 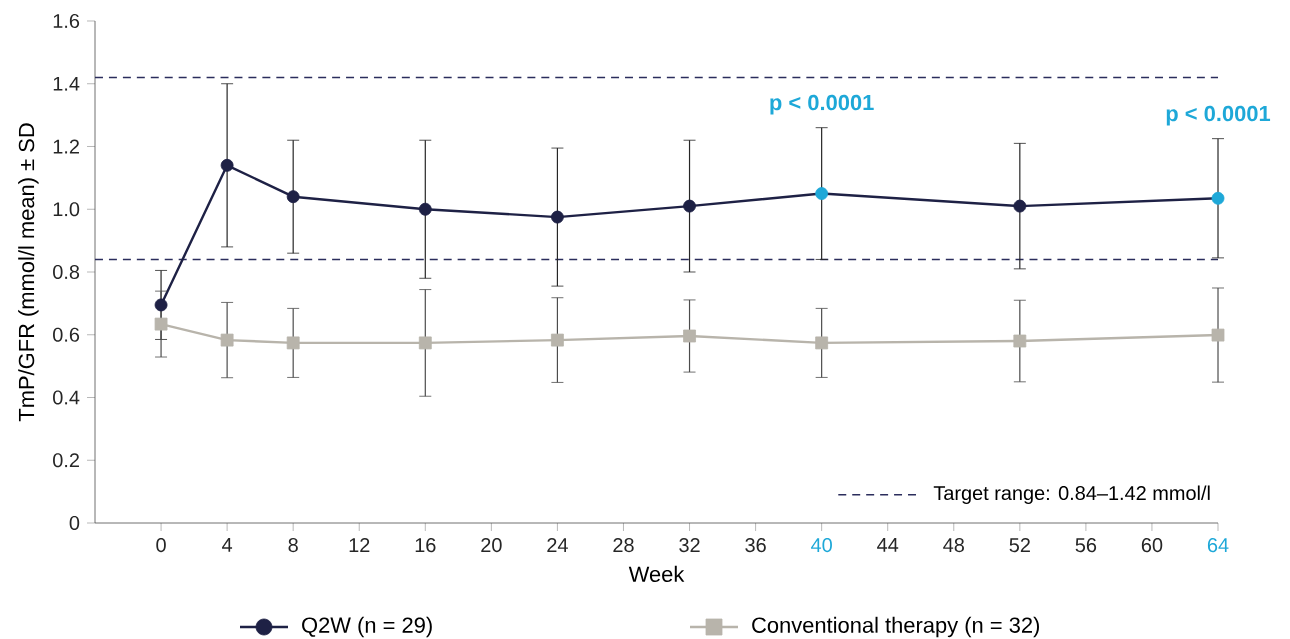 I want to click on x-tick-label: 12, so click(x=359, y=545).